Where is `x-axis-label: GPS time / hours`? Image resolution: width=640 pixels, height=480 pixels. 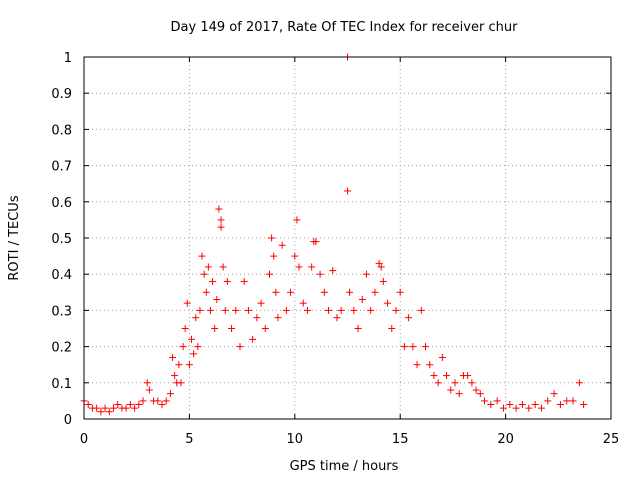 x-axis-label: GPS time / hours is located at coordinates (344, 466).